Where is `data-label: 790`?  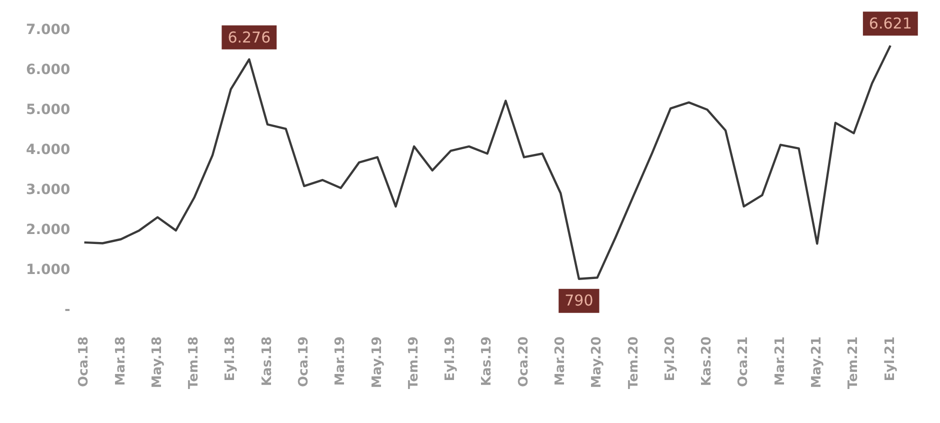 data-label: 790 is located at coordinates (579, 301).